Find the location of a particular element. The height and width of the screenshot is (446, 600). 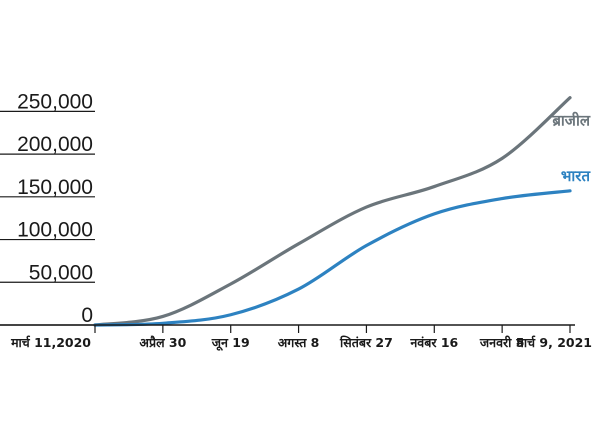

y-tick-label: 100,000 is located at coordinates (55, 230).